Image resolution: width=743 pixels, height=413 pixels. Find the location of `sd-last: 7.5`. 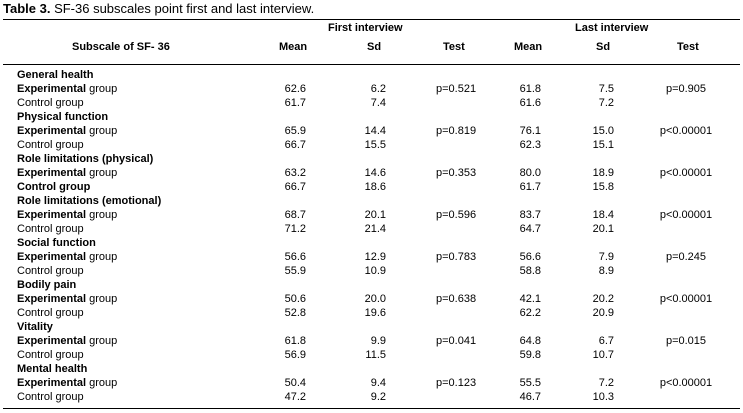

sd-last: 7.5 is located at coordinates (606, 89).